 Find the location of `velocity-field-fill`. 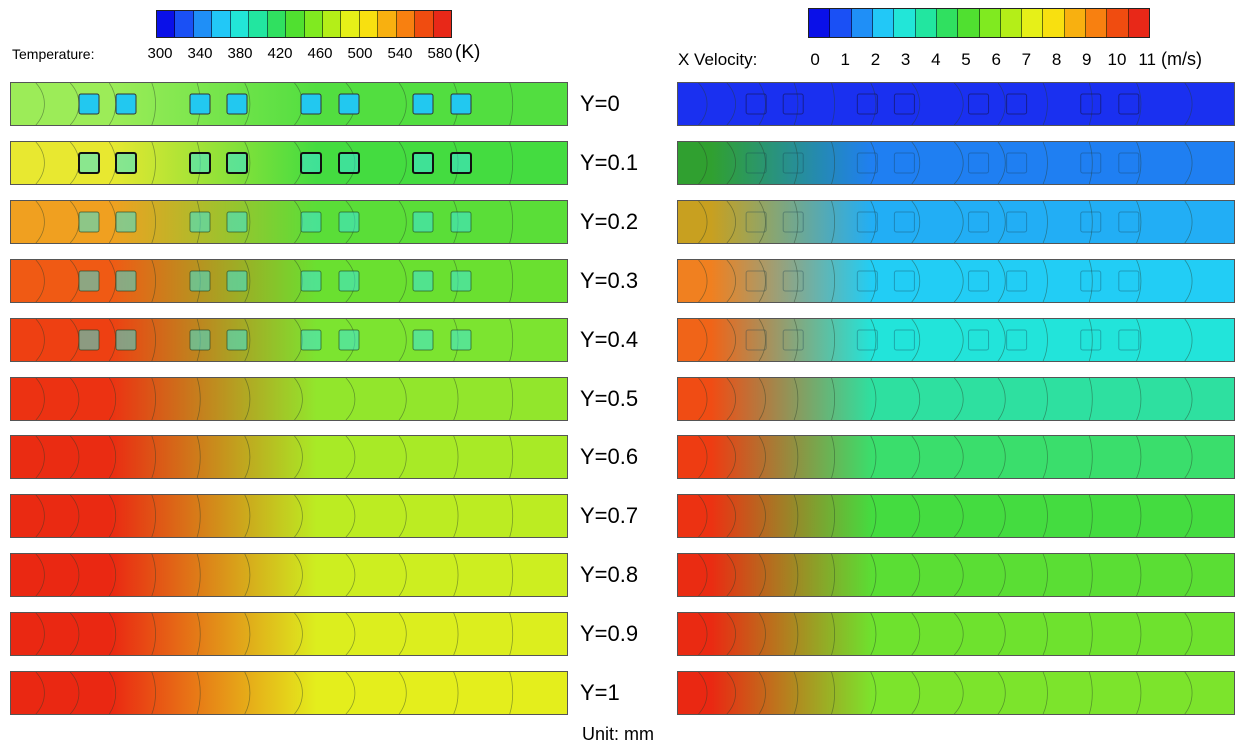

velocity-field-fill is located at coordinates (956, 399).